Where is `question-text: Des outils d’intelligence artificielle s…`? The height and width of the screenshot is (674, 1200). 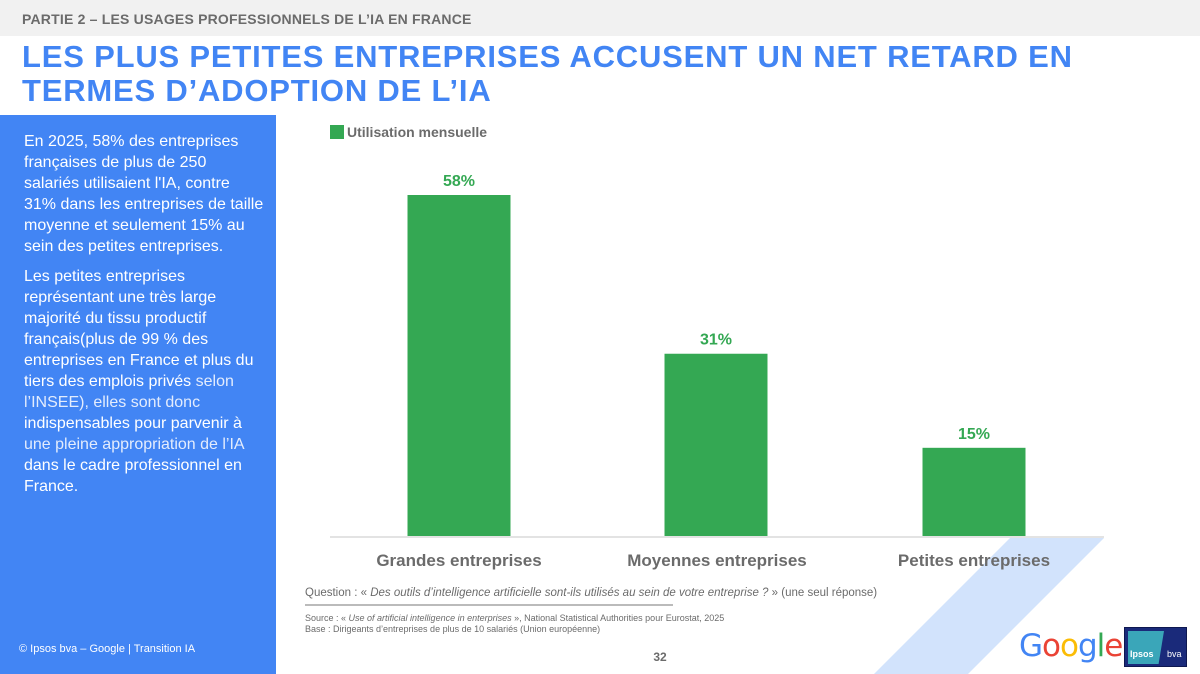
question-text: Des outils d’intelligence artificielle s… is located at coordinates (569, 593).